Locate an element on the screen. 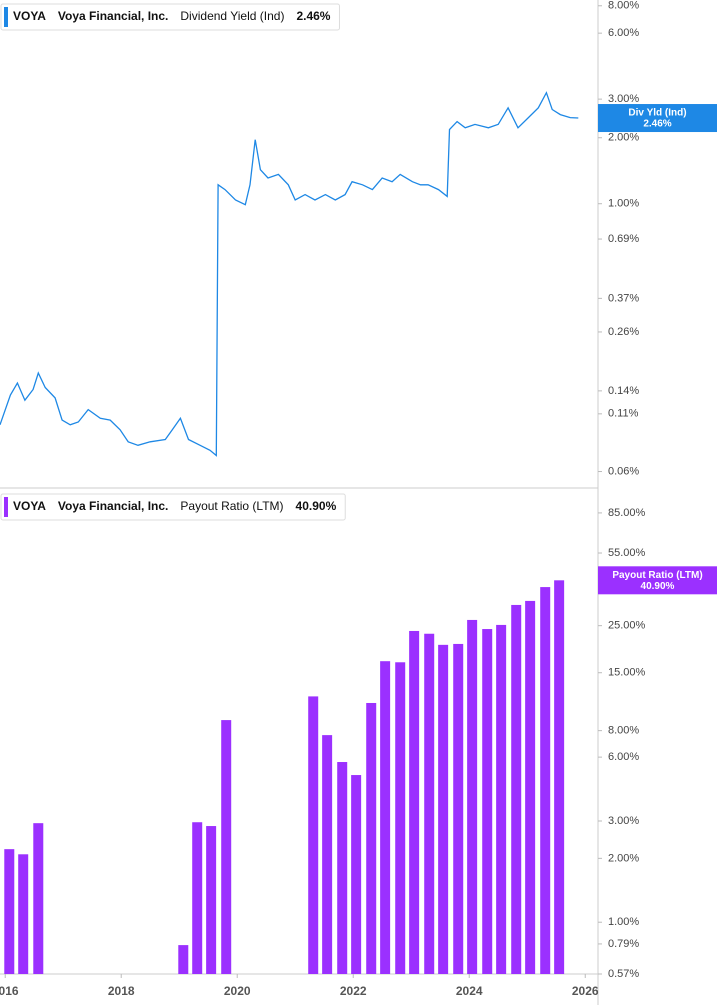 This screenshot has height=1005, width=717. x-tick-label: 2020 is located at coordinates (237, 991).